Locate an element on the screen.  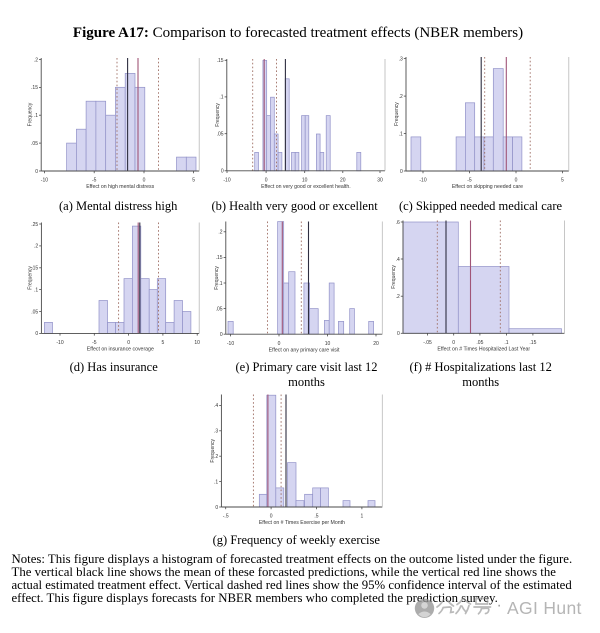
svg-text: .25 is located at coordinates (34, 225).